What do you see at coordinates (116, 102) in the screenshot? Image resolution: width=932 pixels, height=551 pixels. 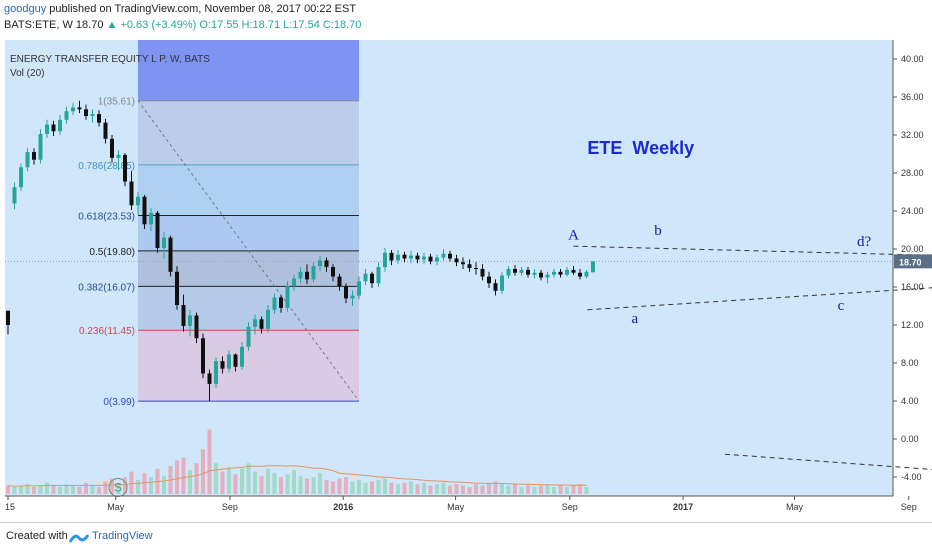 I see `fib-level-label: 1(35.61)` at bounding box center [116, 102].